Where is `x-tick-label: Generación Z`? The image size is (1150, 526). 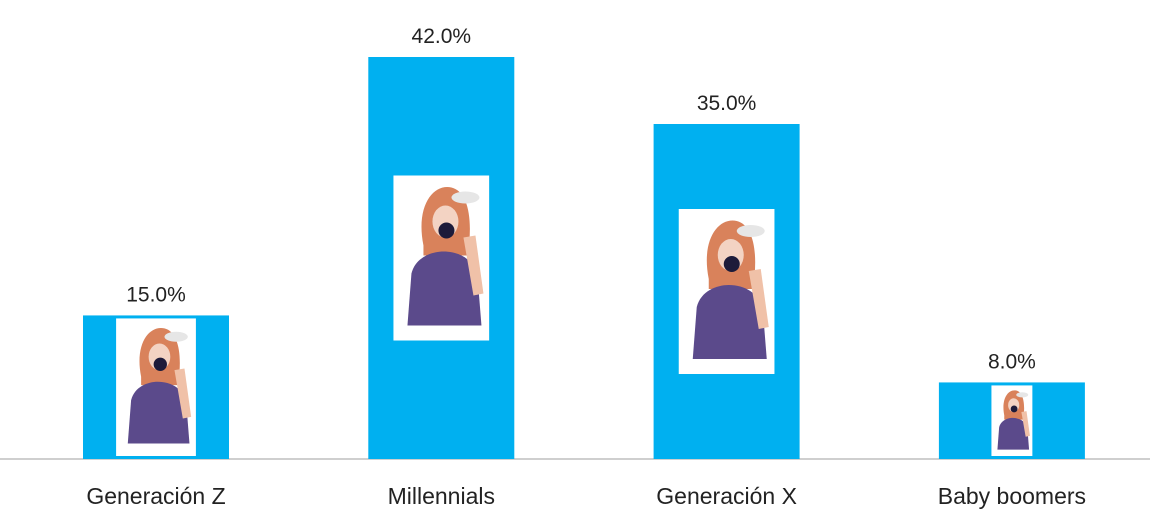 x-tick-label: Generación Z is located at coordinates (155, 496).